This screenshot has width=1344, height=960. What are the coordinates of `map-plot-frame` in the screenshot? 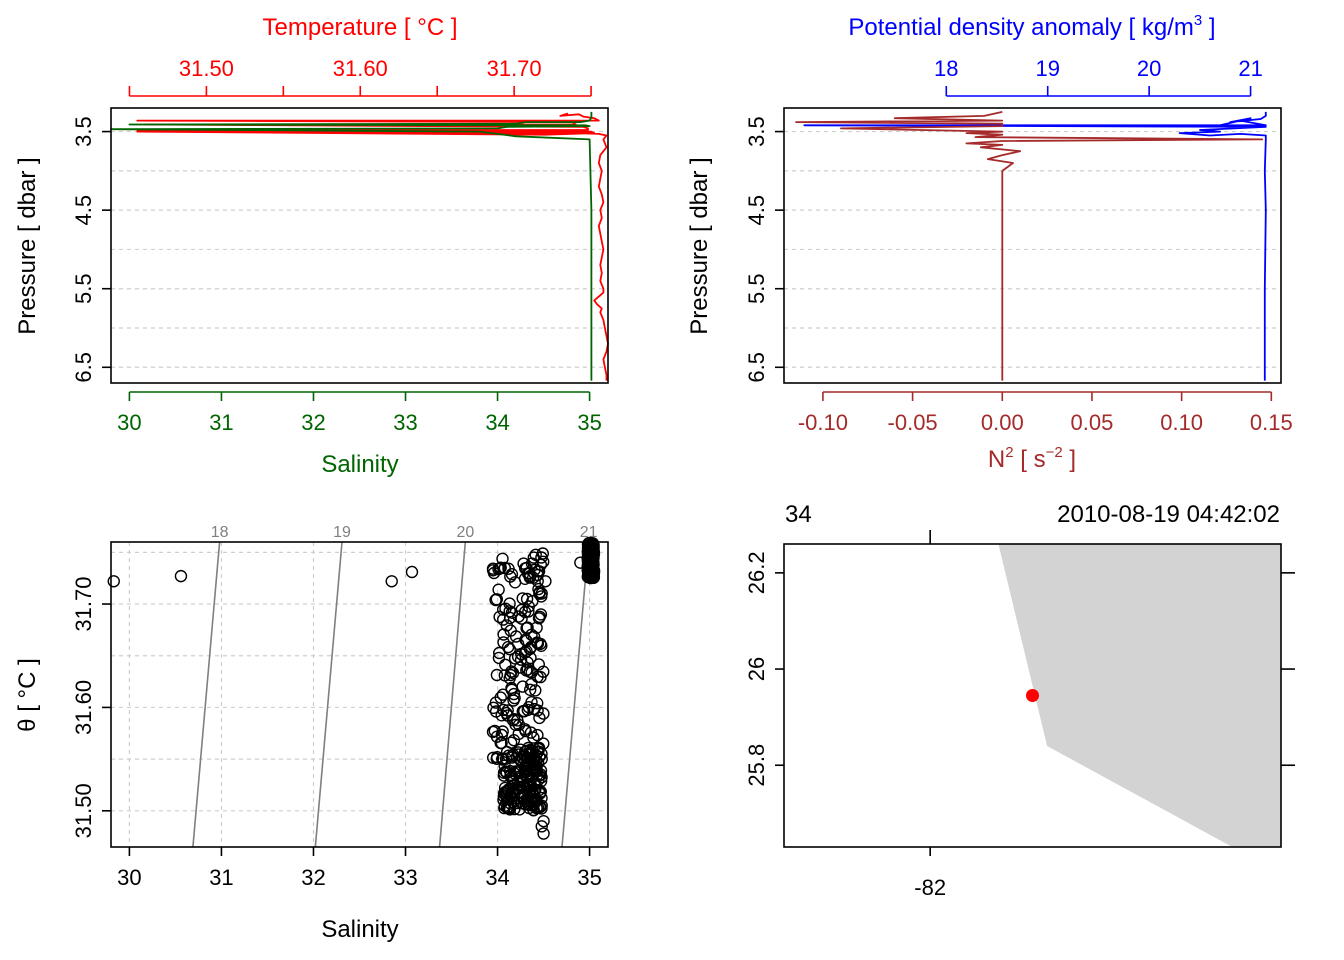 It's located at (1032, 695).